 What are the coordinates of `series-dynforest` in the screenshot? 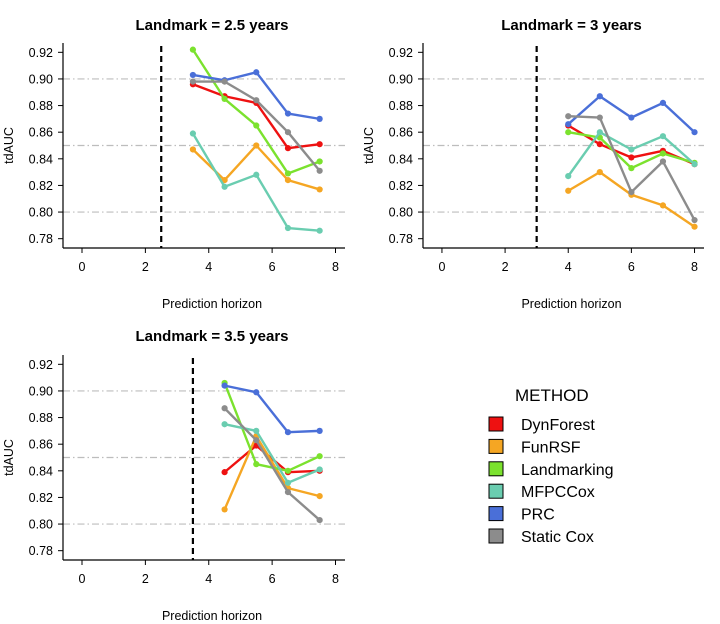 It's located at (631, 145).